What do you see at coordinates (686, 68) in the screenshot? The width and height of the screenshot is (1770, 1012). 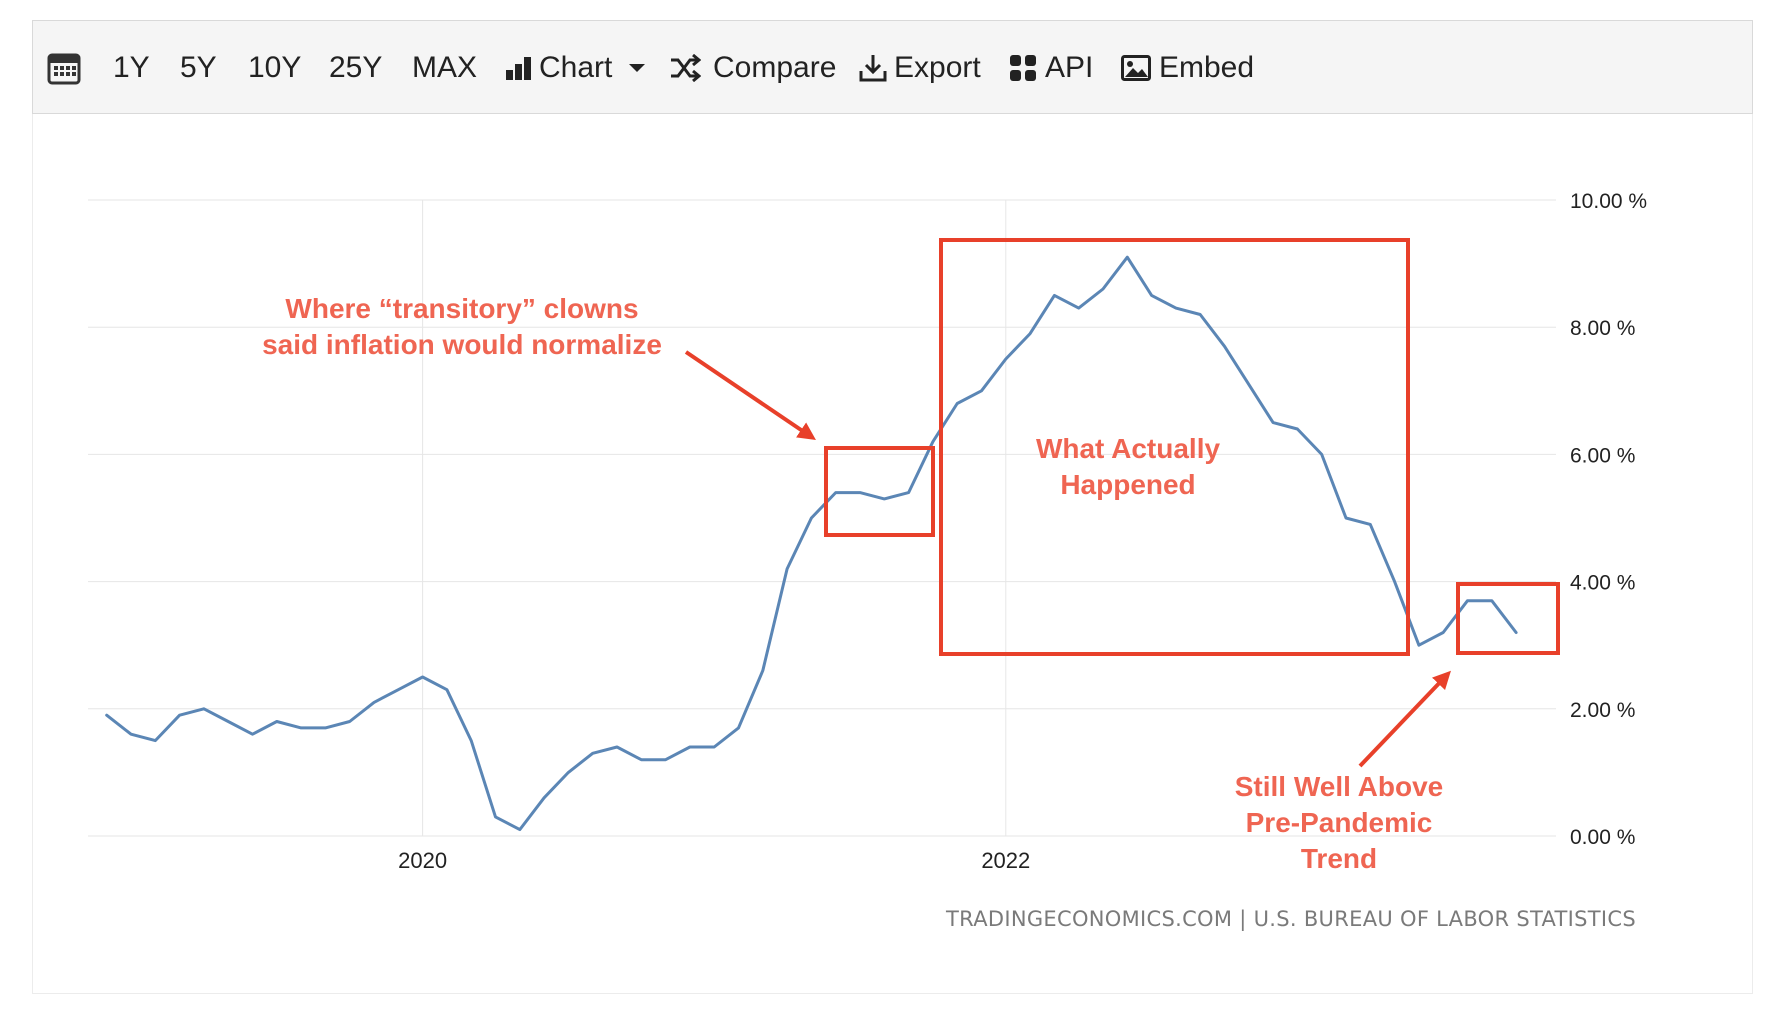 I see `shuffle-icon` at bounding box center [686, 68].